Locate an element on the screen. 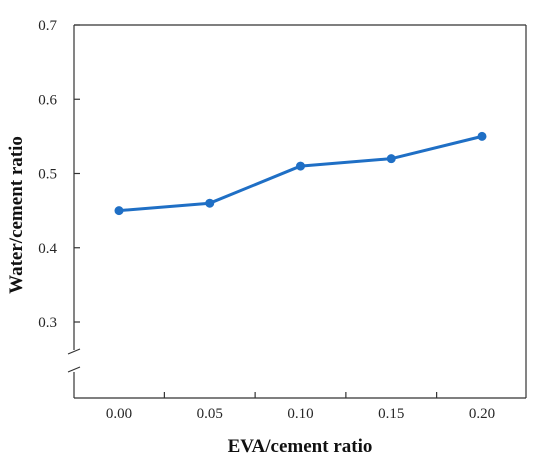  x-axis-ticks: 0.00 0.05 0.10 0.15 0.20 is located at coordinates (300, 407).